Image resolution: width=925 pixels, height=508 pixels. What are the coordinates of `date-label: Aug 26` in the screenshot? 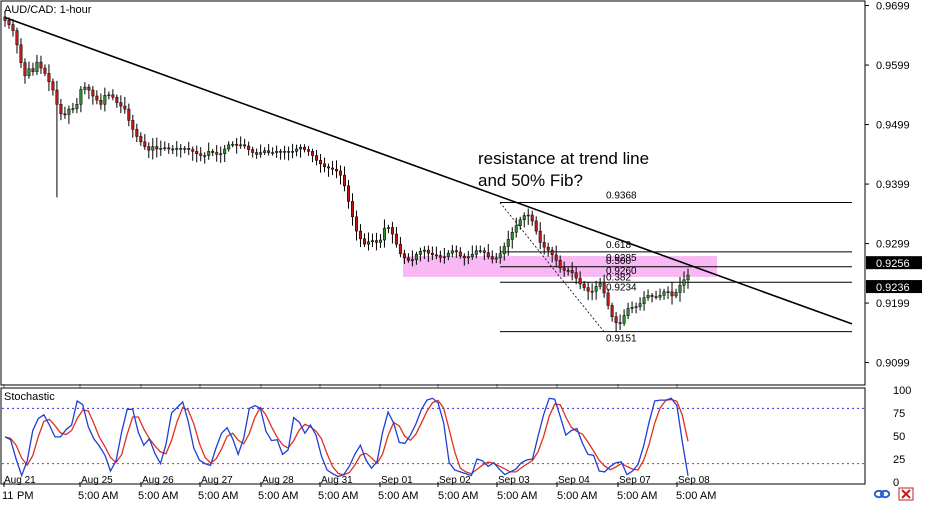 It's located at (158, 480).